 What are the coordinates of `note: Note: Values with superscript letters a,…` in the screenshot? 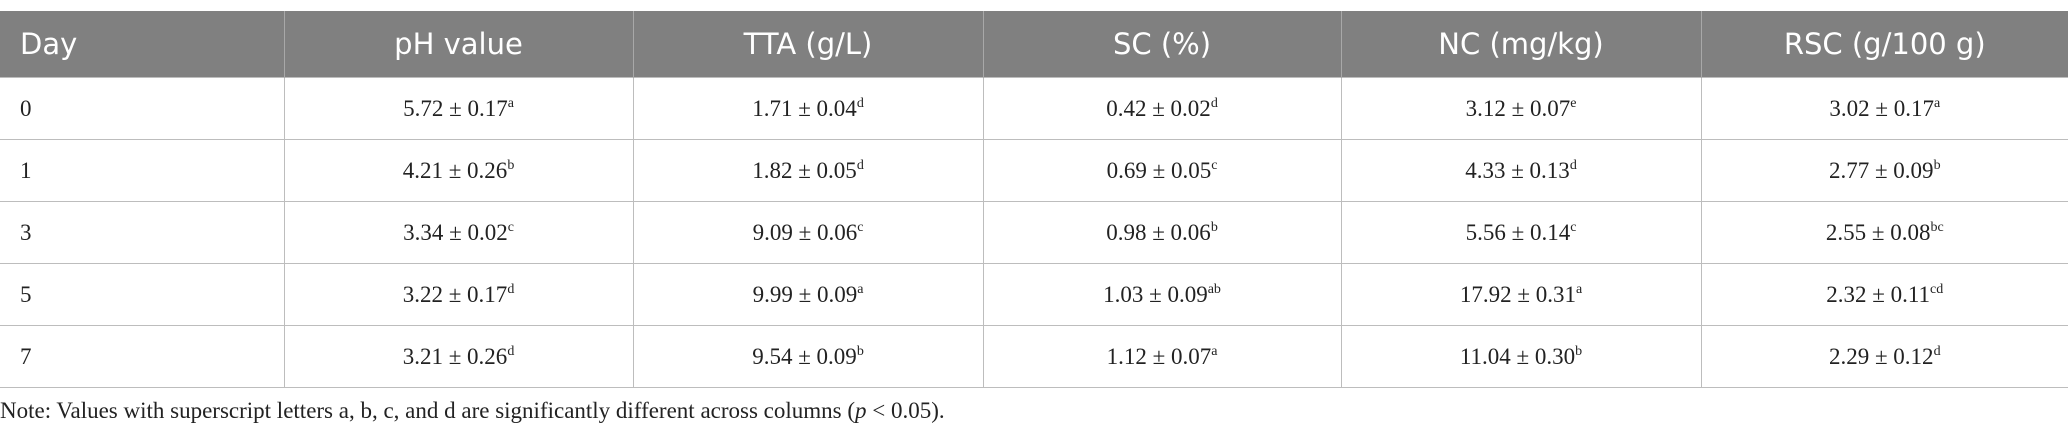 It's located at (472, 411).